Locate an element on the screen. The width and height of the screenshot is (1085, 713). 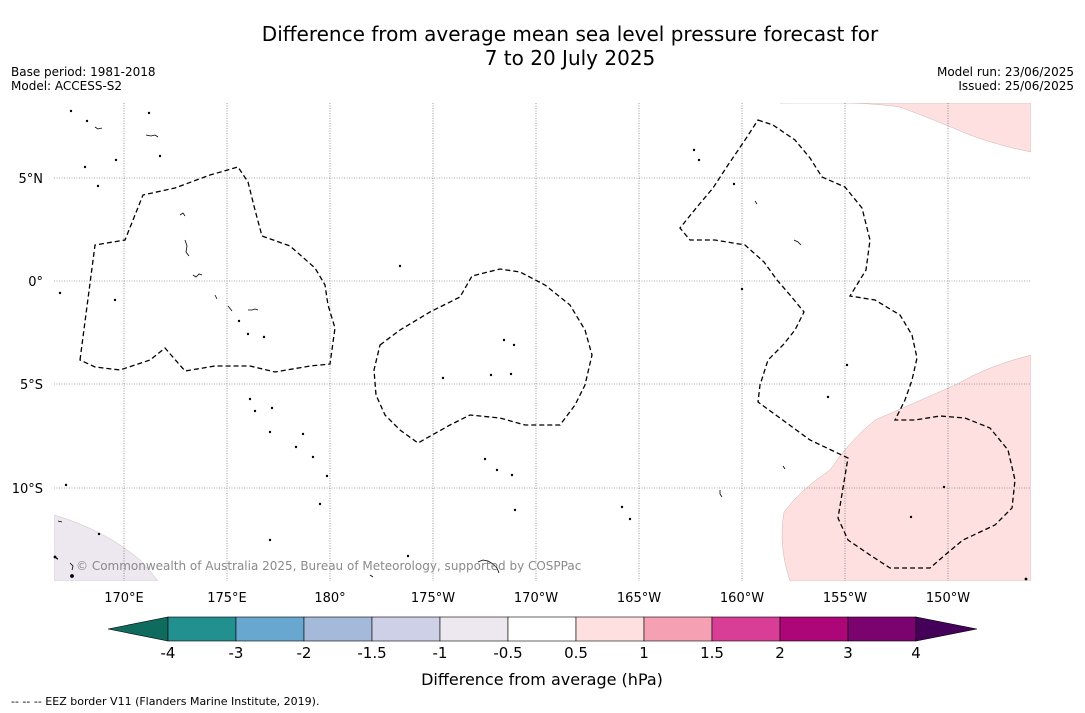
lat-axis-labels: 5°N 0° 5°S 10°S is located at coordinates (27, 334).